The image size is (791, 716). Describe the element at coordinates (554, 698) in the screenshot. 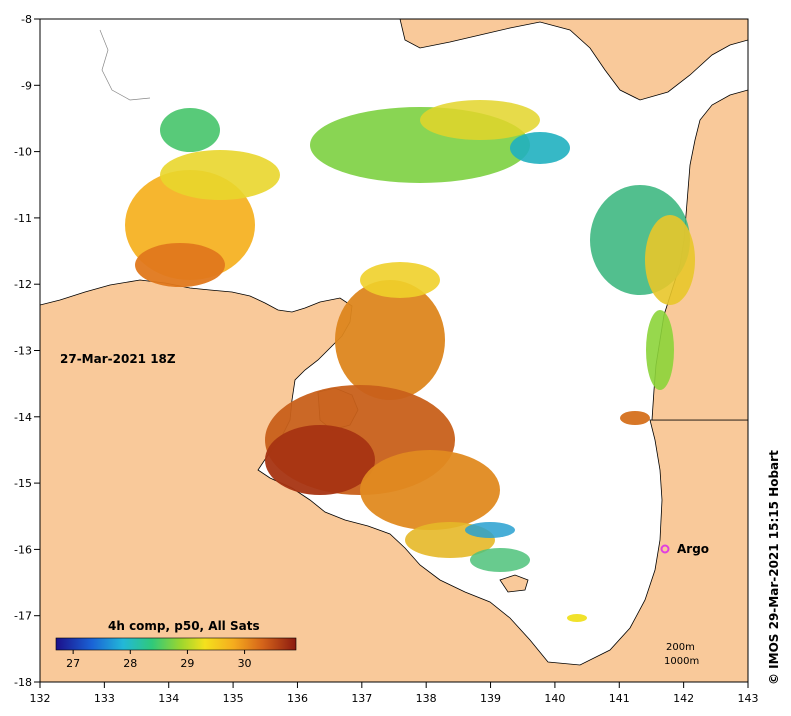

I see `x-tick-label-140: 140` at that location.